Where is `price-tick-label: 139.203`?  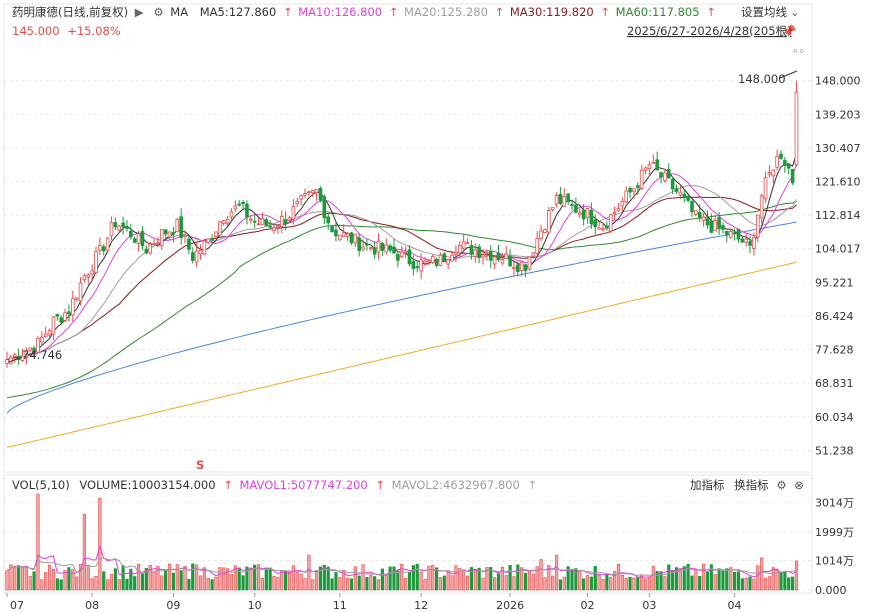 price-tick-label: 139.203 is located at coordinates (838, 114).